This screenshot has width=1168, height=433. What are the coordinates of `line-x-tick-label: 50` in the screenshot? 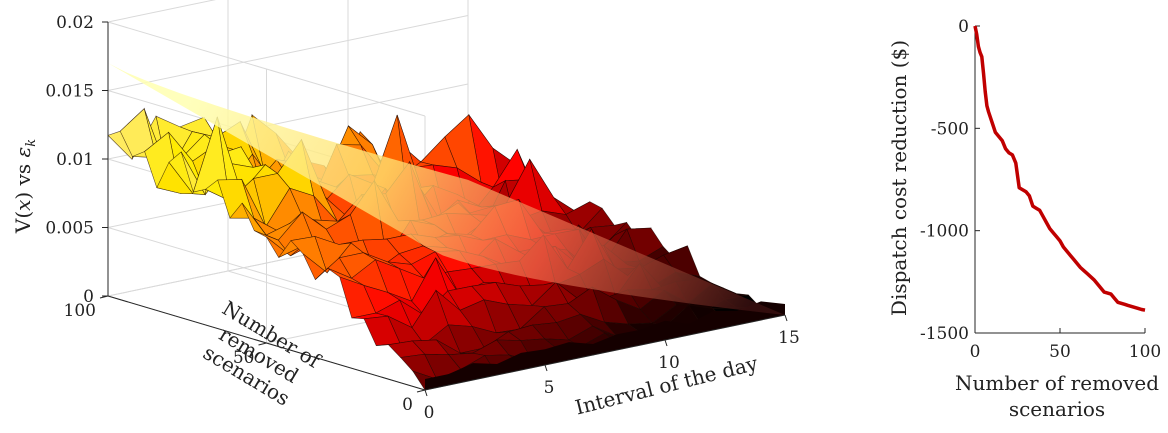 It's located at (1060, 352).